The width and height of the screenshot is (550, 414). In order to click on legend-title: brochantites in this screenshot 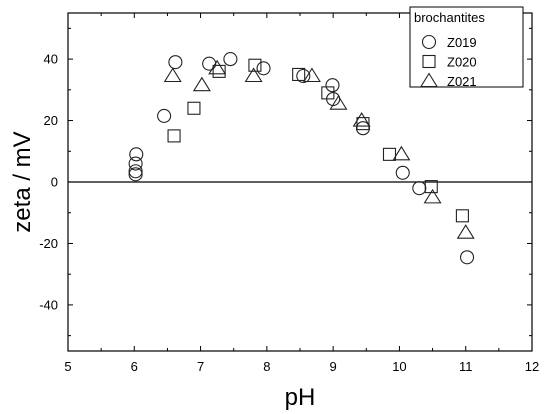, I will do `click(449, 17)`.